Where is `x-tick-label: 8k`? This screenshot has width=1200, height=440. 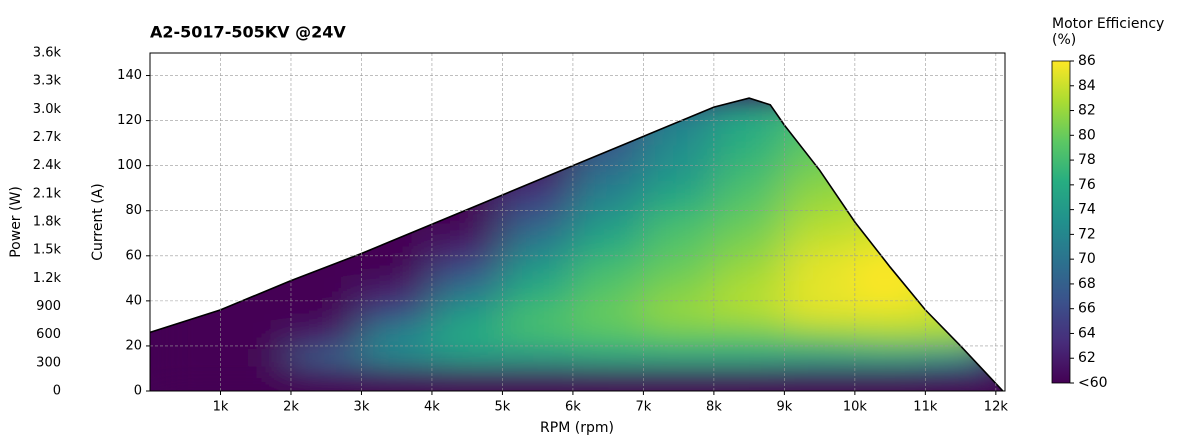 x-tick-label: 8k is located at coordinates (714, 407).